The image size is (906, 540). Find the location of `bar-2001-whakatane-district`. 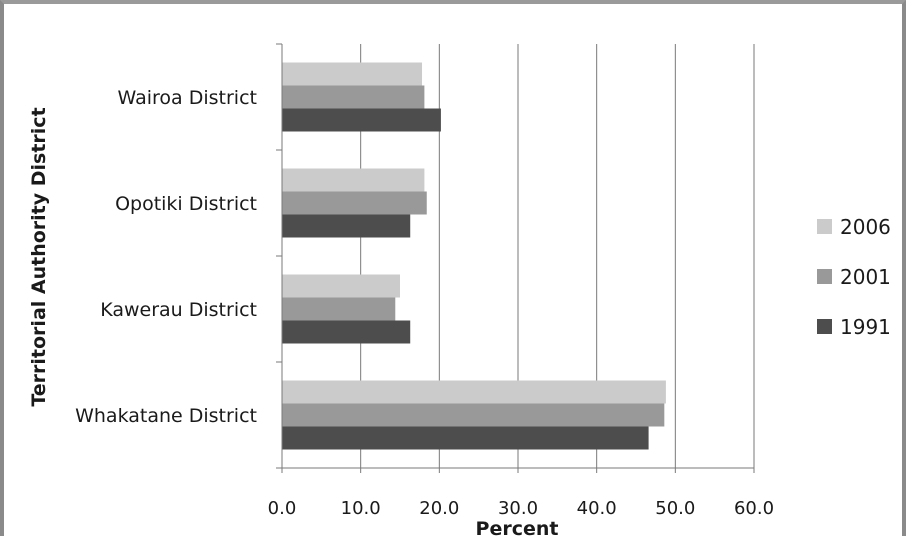

bar-2001-whakatane-district is located at coordinates (473, 415).